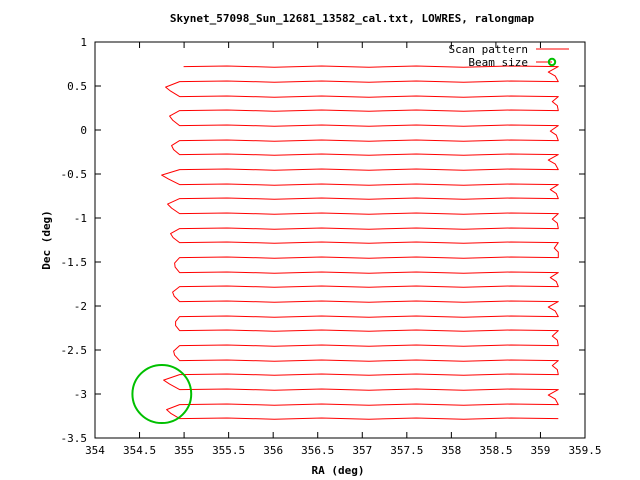  What do you see at coordinates (406, 450) in the screenshot?
I see `x-tick-label: 357.5` at bounding box center [406, 450].